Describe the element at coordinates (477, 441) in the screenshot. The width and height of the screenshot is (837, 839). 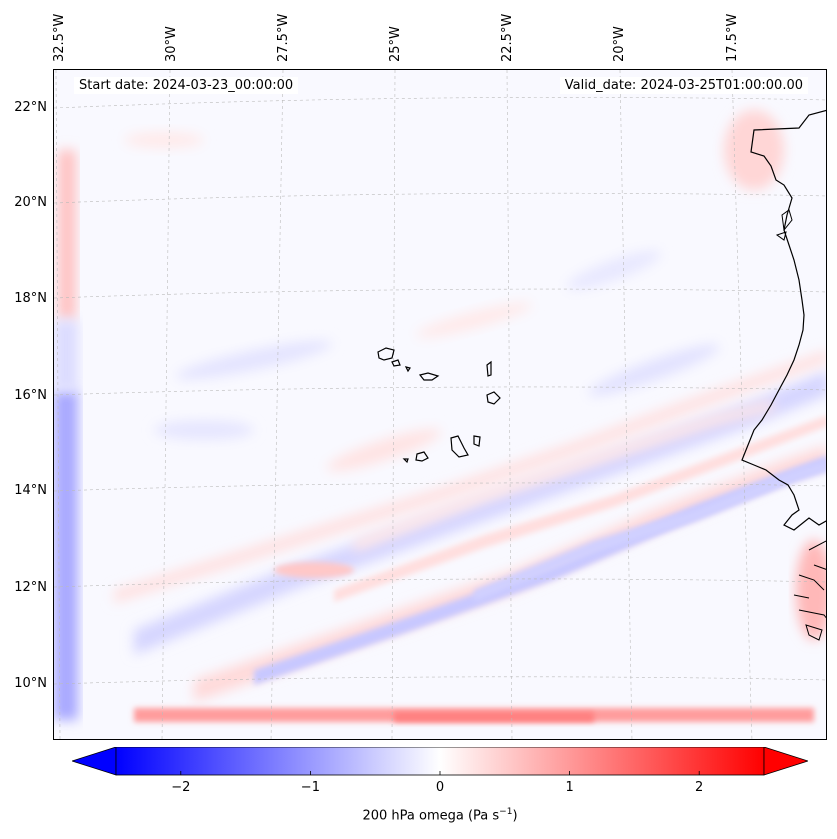
I see `maio-island` at that location.